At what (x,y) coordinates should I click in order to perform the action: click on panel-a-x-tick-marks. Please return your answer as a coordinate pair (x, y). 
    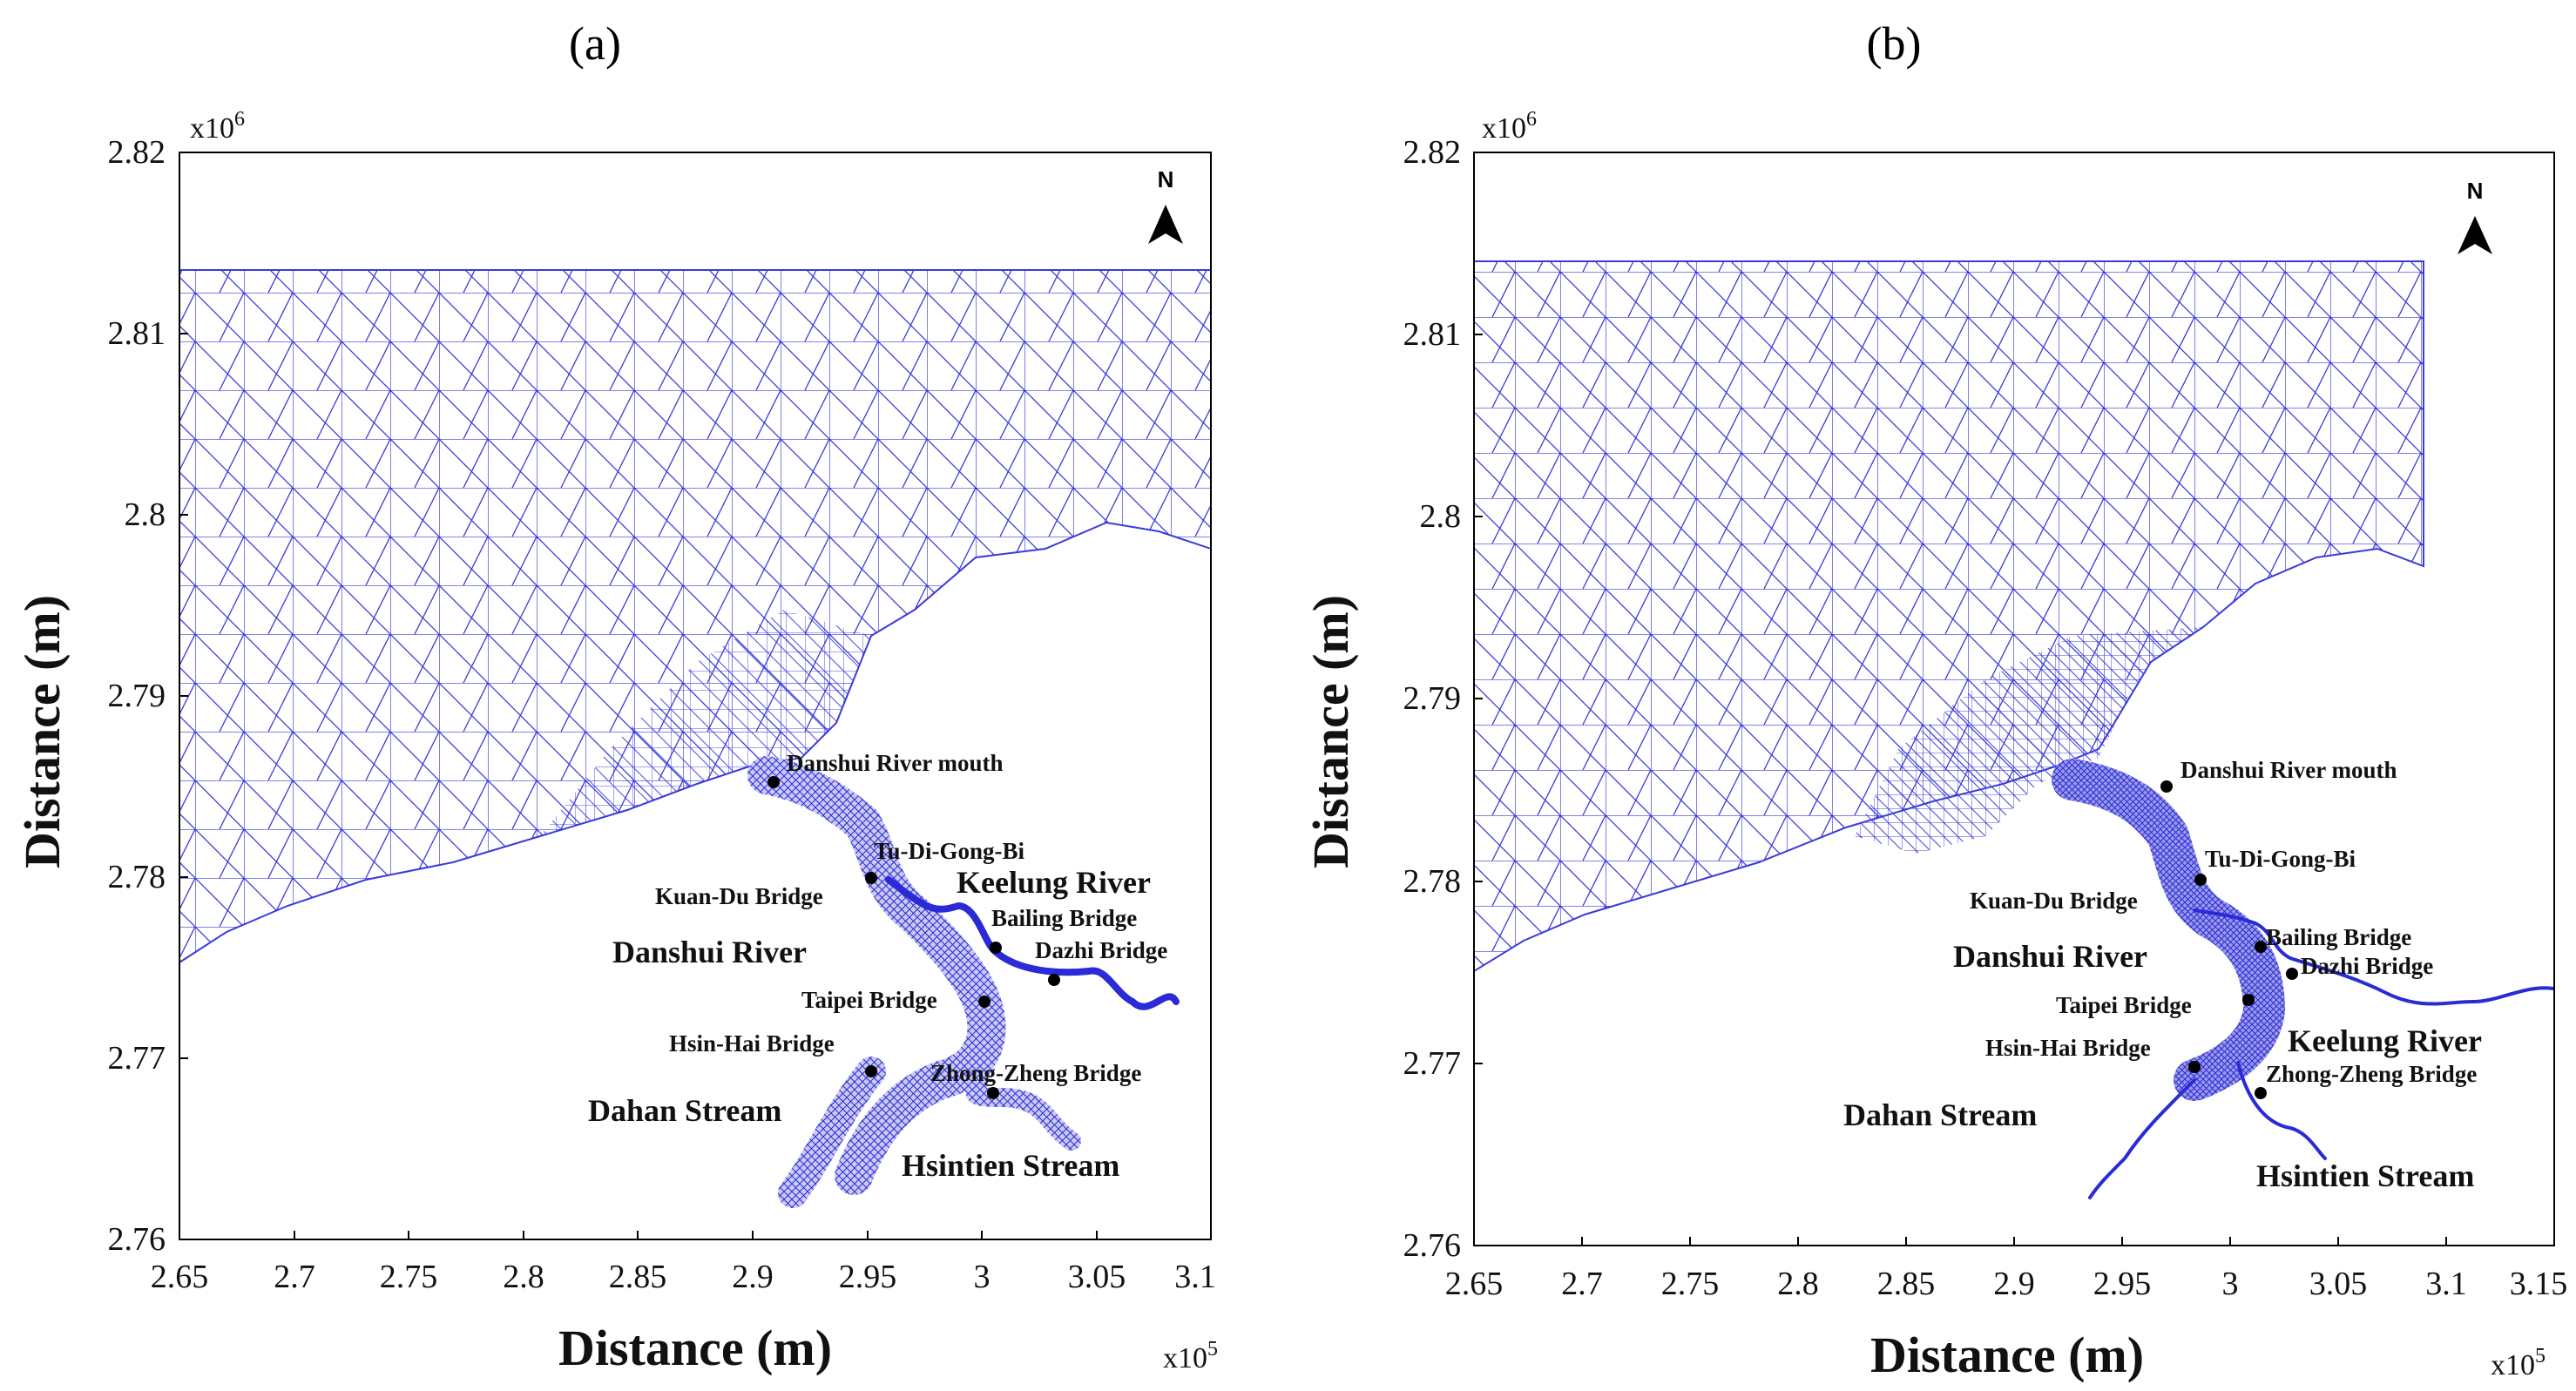
    Looking at the image, I should click on (696, 1235).